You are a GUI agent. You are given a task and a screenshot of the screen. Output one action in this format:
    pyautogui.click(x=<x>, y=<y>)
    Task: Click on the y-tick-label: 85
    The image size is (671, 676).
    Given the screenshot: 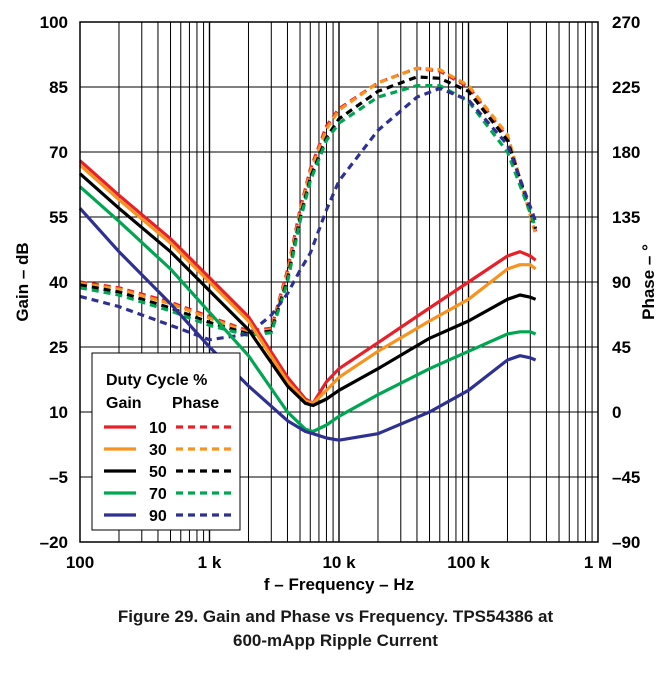 What is the action you would take?
    pyautogui.click(x=58, y=87)
    